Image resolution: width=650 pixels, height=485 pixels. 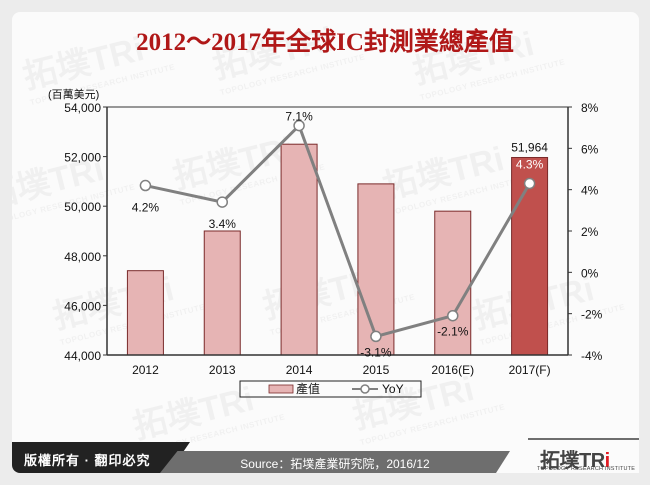 What do you see at coordinates (590, 273) in the screenshot?
I see `y2-tick-label: 0%` at bounding box center [590, 273].